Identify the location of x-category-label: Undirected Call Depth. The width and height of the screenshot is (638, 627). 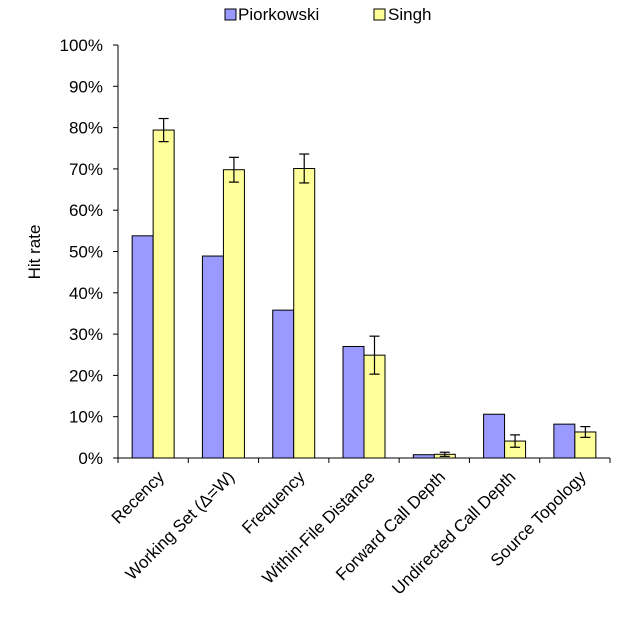
(453, 532).